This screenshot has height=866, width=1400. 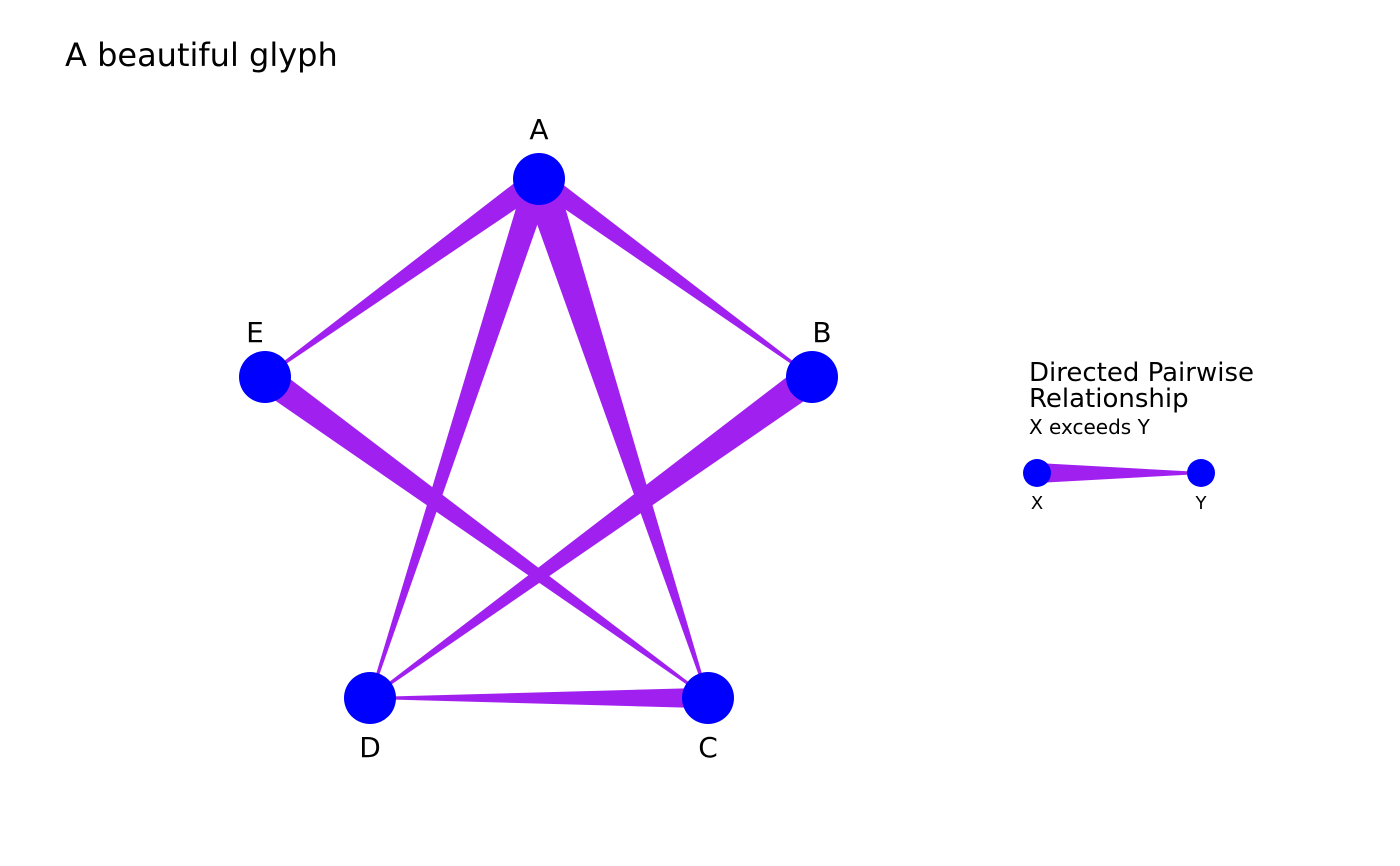 I want to click on edge-c-d, so click(x=539, y=698).